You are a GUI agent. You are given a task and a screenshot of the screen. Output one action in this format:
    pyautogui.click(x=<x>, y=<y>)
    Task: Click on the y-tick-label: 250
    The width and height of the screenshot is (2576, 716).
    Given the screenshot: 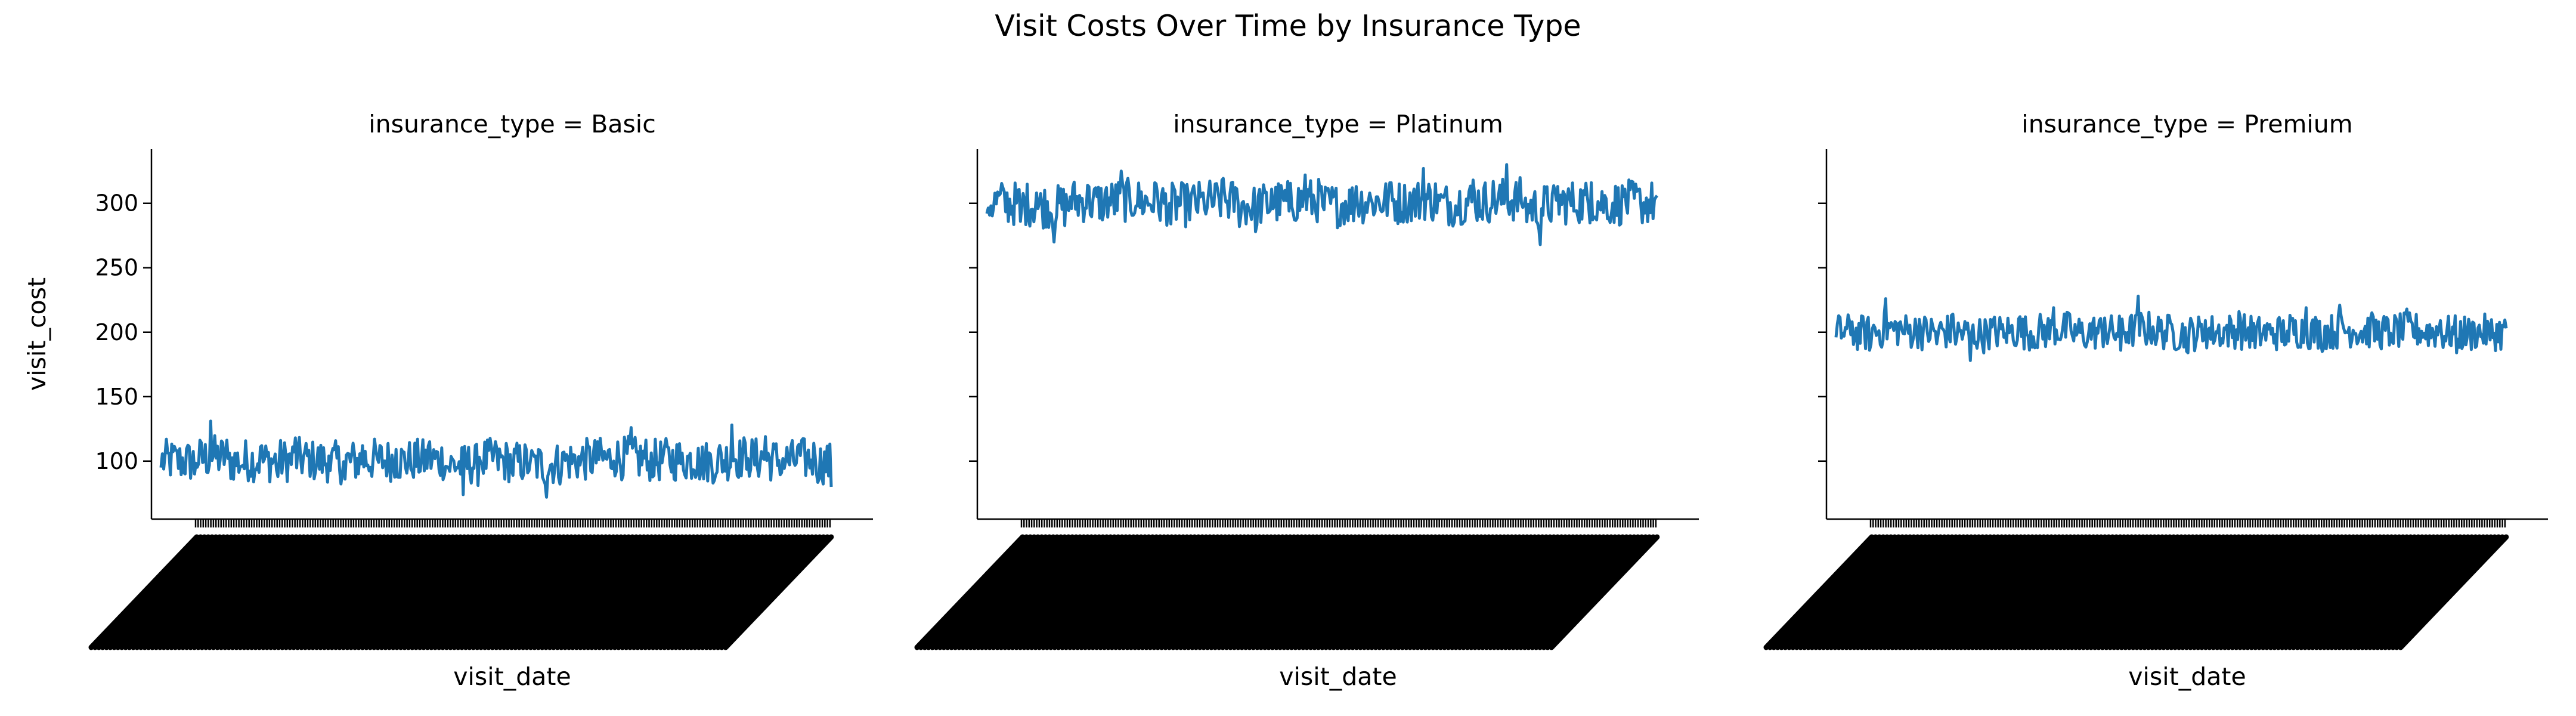 What is the action you would take?
    pyautogui.click(x=117, y=268)
    